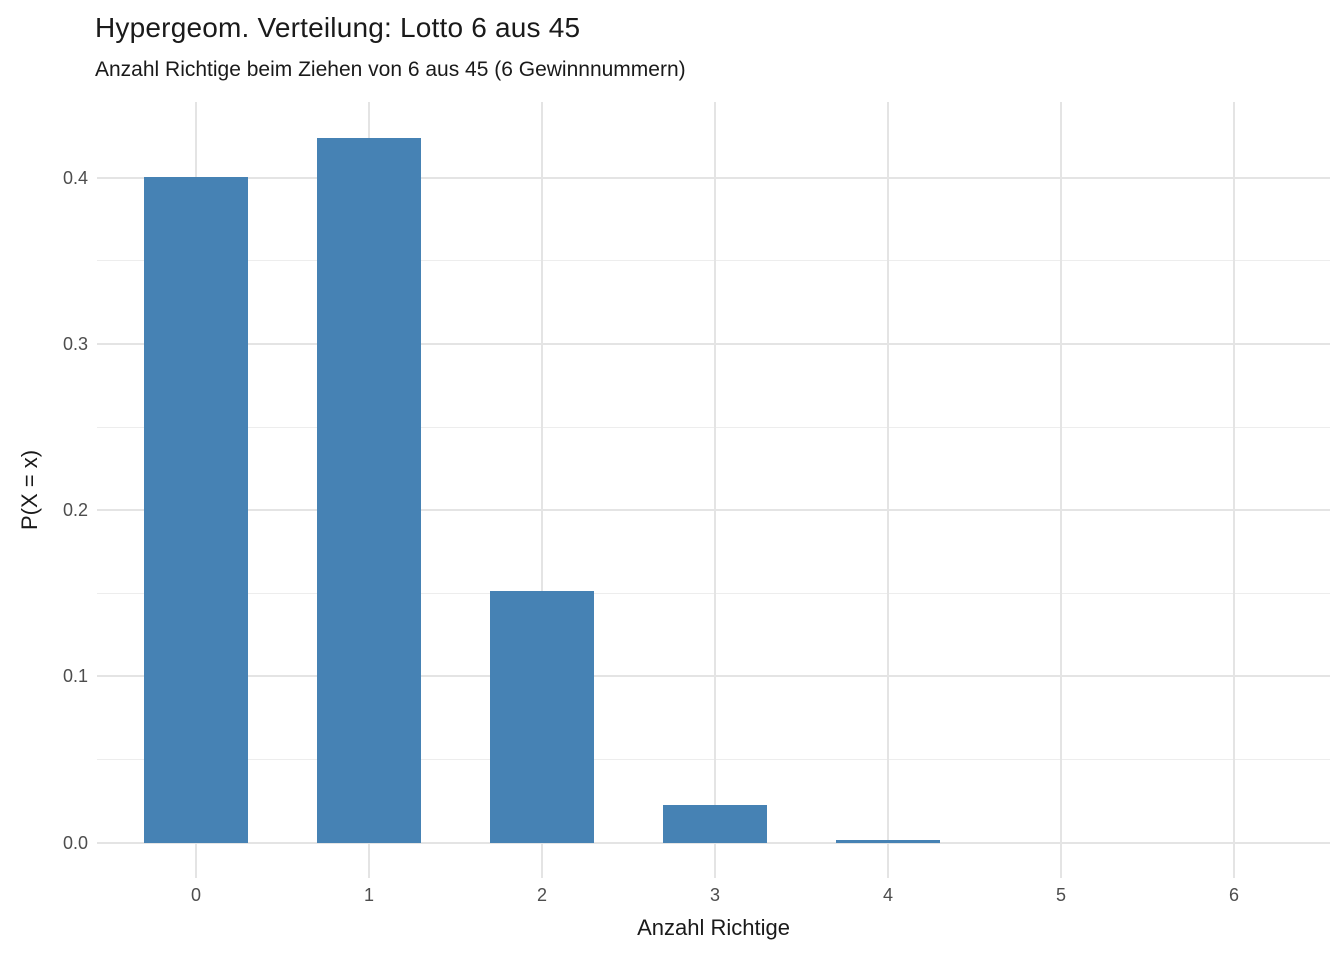 The width and height of the screenshot is (1344, 960). I want to click on x-tick-label: 1, so click(368, 895).